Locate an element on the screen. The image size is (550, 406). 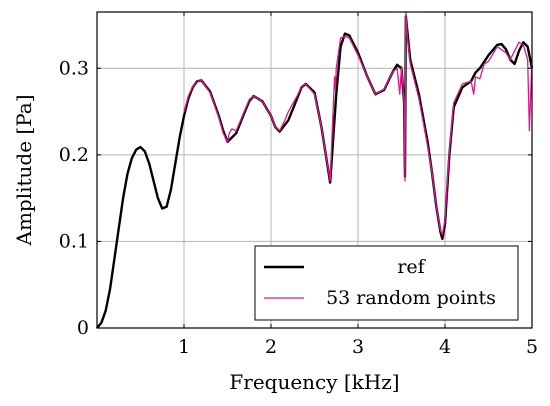
x-tick-label: 5 is located at coordinates (532, 347).